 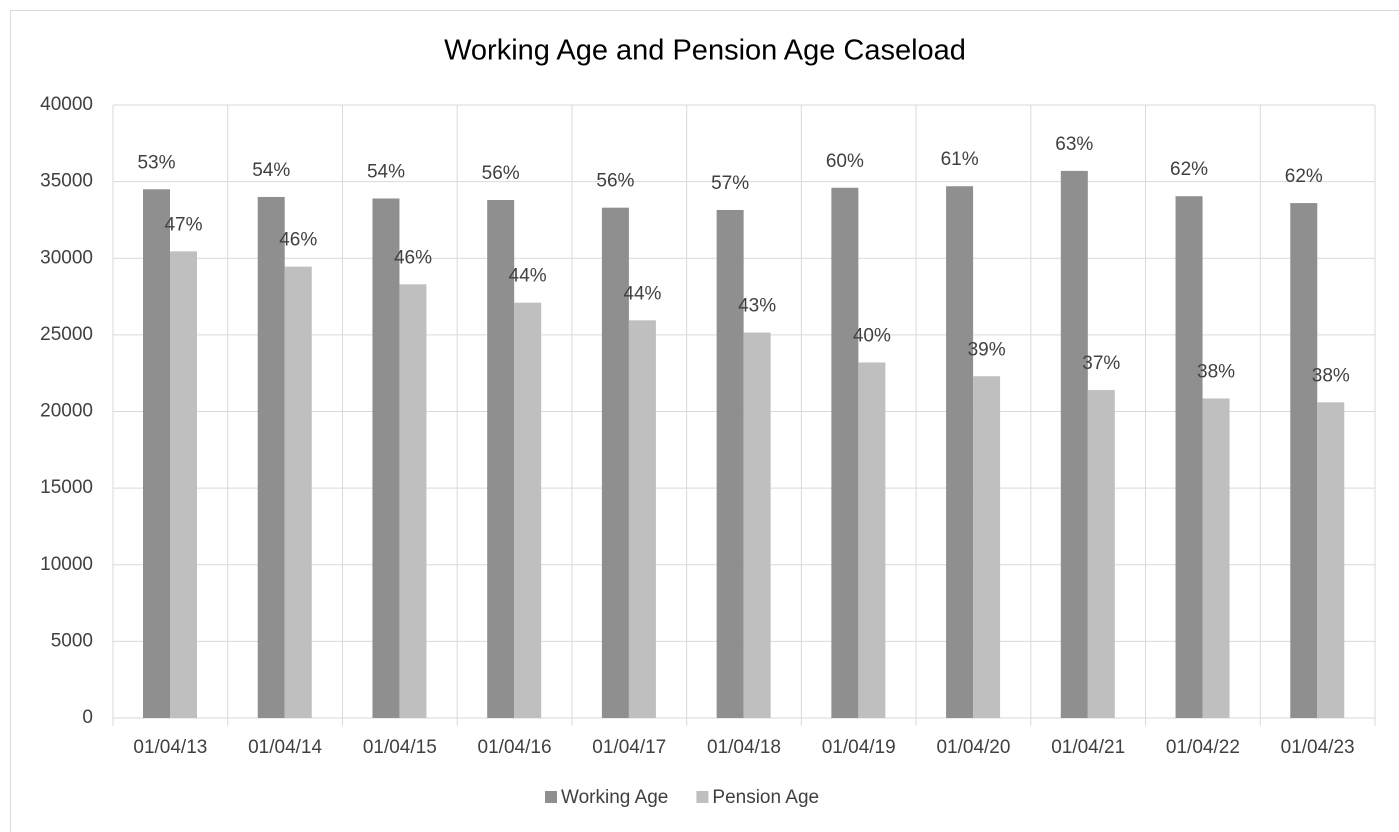 What do you see at coordinates (614, 797) in the screenshot?
I see `legend-label: Working Age` at bounding box center [614, 797].